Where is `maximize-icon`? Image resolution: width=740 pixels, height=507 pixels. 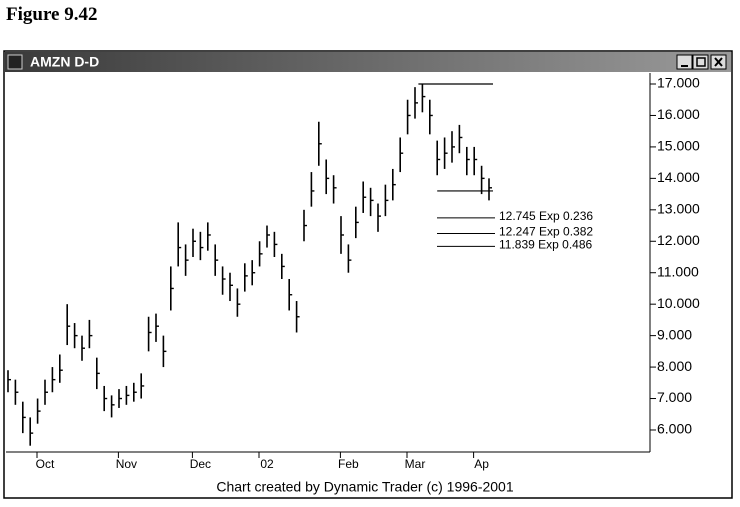 maximize-icon is located at coordinates (701, 62).